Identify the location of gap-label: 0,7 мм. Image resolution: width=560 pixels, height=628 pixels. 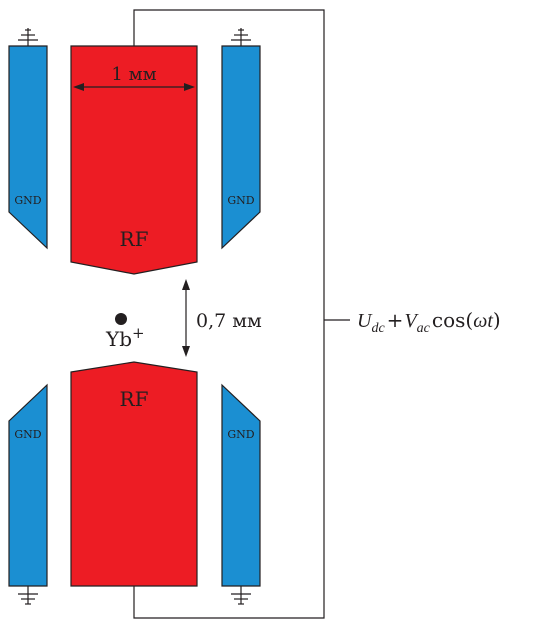
(229, 321).